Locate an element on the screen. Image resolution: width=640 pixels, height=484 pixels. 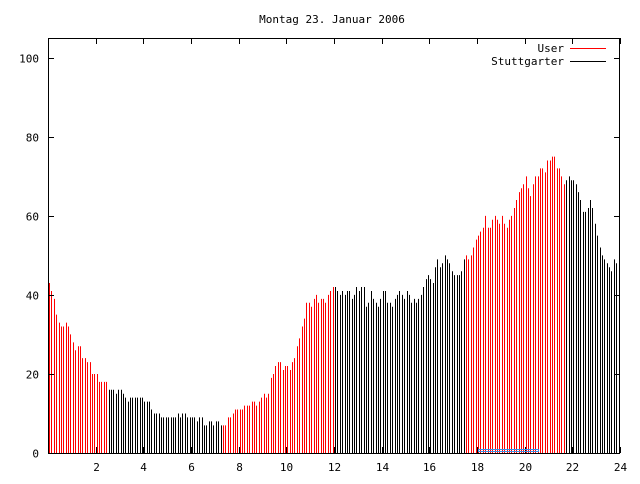
x-tick-label: 6 is located at coordinates (191, 467).